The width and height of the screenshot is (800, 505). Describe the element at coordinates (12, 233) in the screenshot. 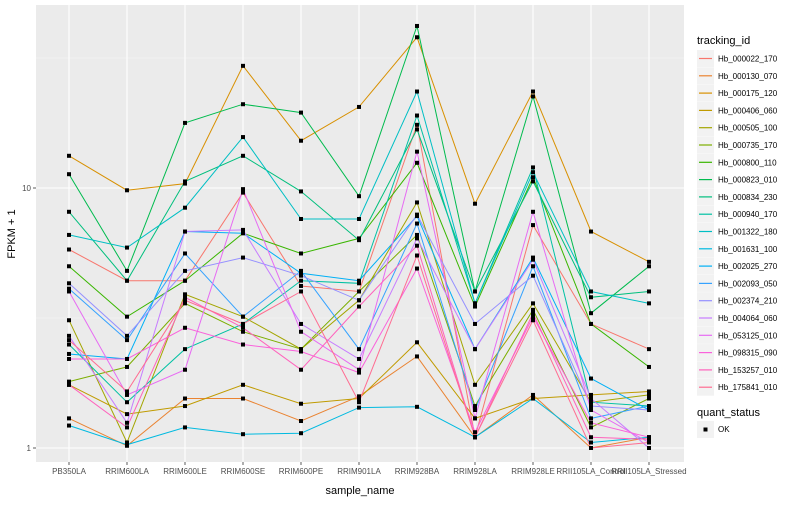

I see `y-axis-title: FPKM + 1` at that location.